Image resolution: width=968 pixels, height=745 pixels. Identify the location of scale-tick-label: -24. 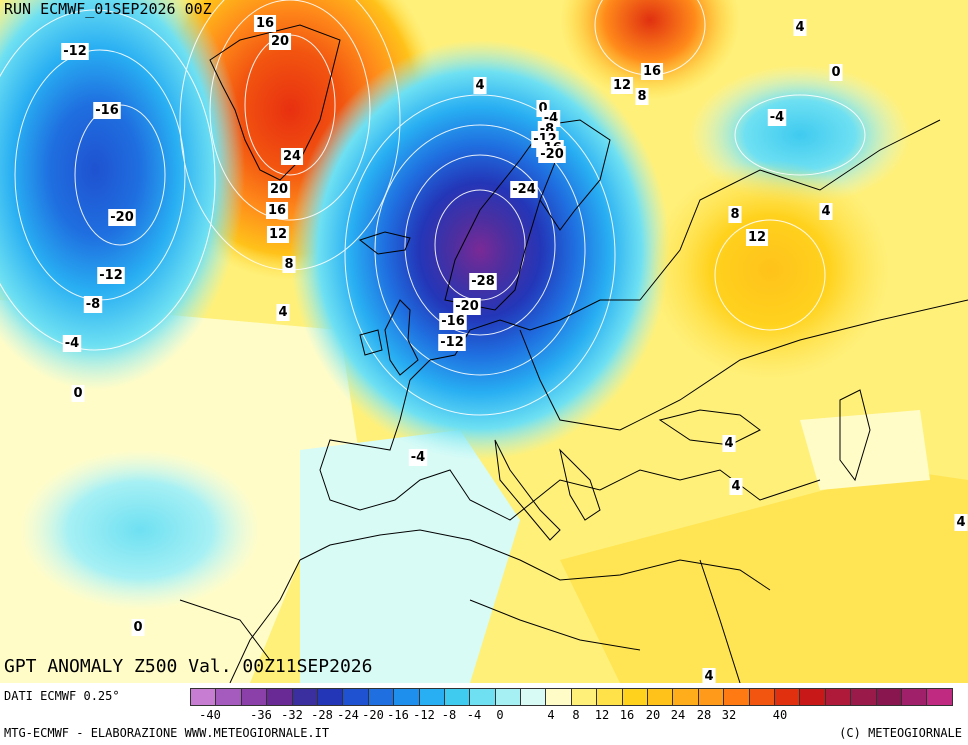
(348, 715).